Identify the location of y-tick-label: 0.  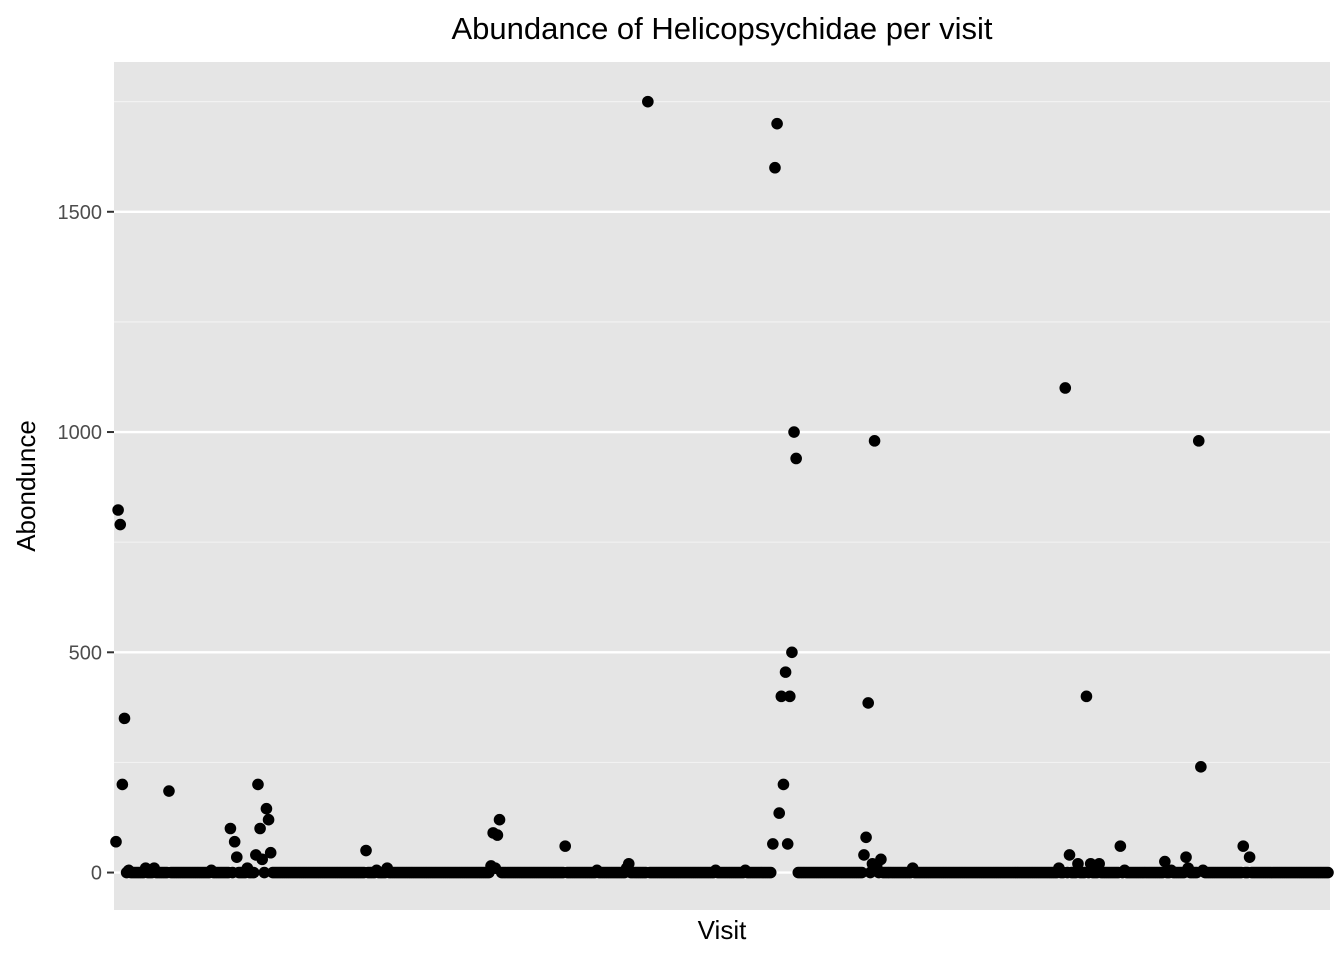
(96, 874).